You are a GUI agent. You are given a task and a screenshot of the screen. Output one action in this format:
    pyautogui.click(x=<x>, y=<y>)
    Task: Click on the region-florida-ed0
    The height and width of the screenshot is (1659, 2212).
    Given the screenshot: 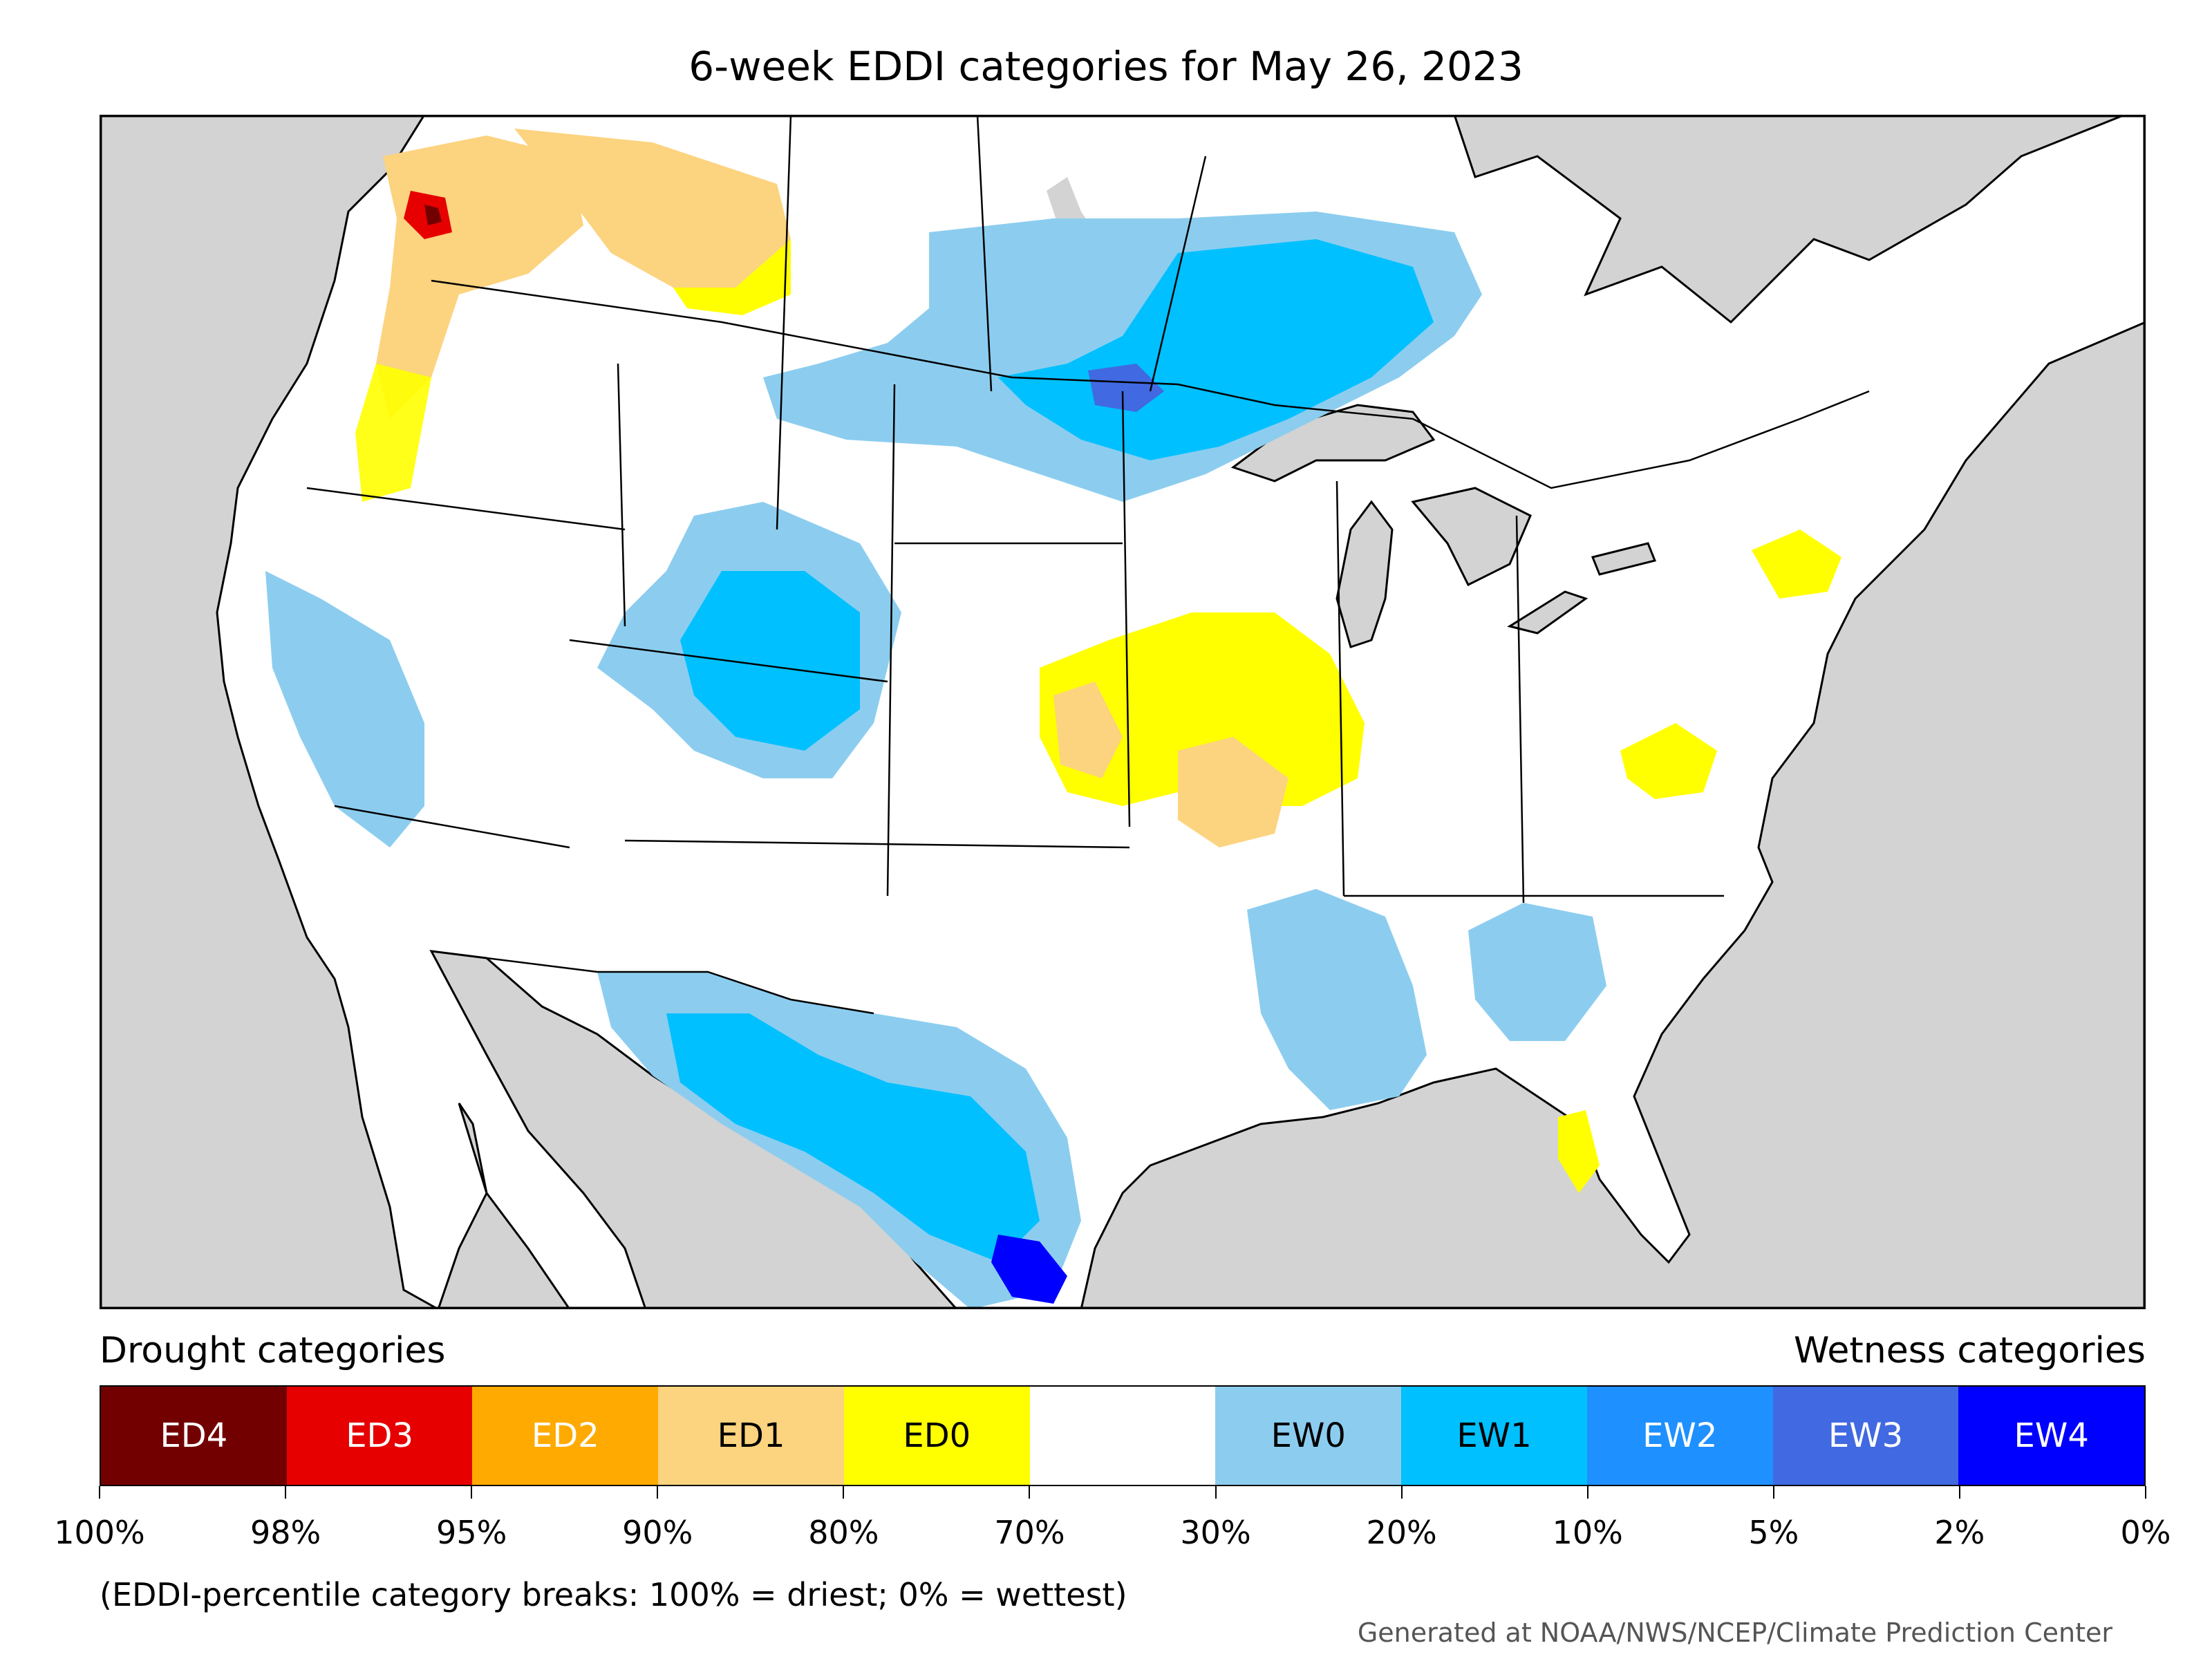 What is the action you would take?
    pyautogui.click(x=1579, y=1152)
    